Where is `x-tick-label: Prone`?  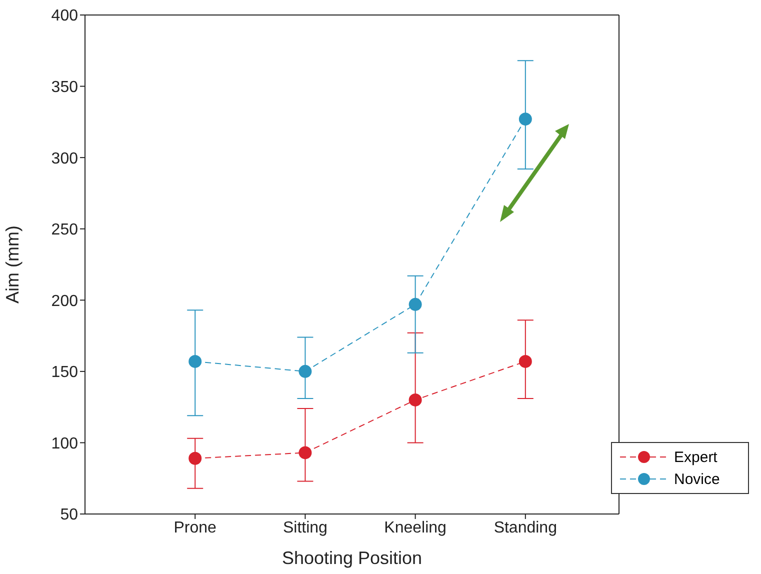
x-tick-label: Prone is located at coordinates (195, 527).